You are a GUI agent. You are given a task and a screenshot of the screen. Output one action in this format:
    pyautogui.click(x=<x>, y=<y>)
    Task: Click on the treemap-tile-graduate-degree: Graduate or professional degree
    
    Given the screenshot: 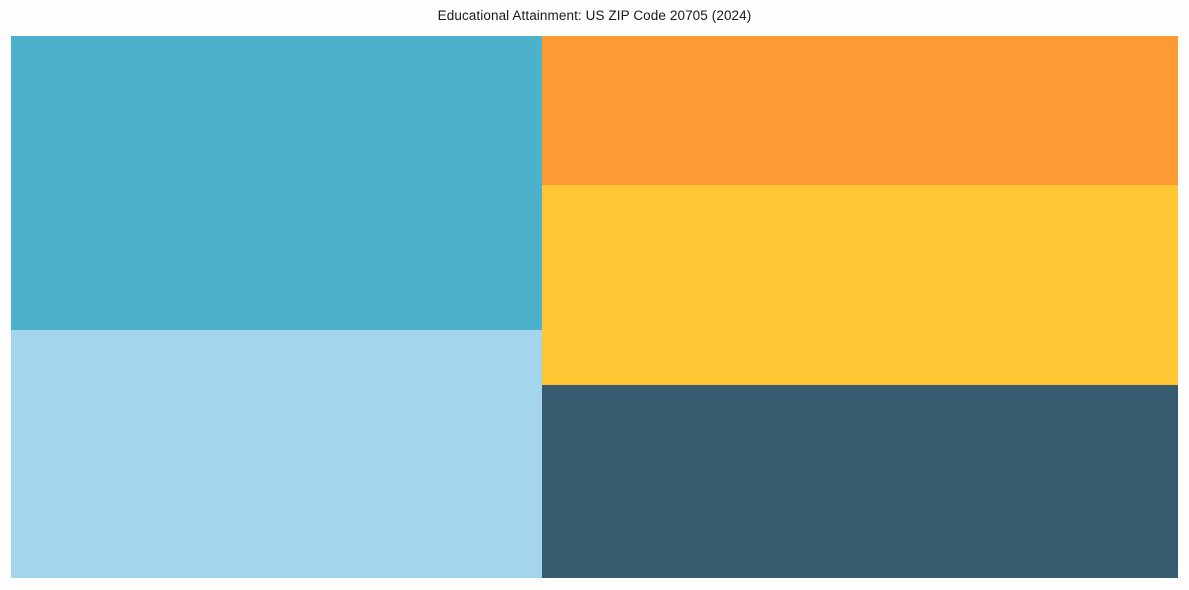 What is the action you would take?
    pyautogui.click(x=860, y=110)
    